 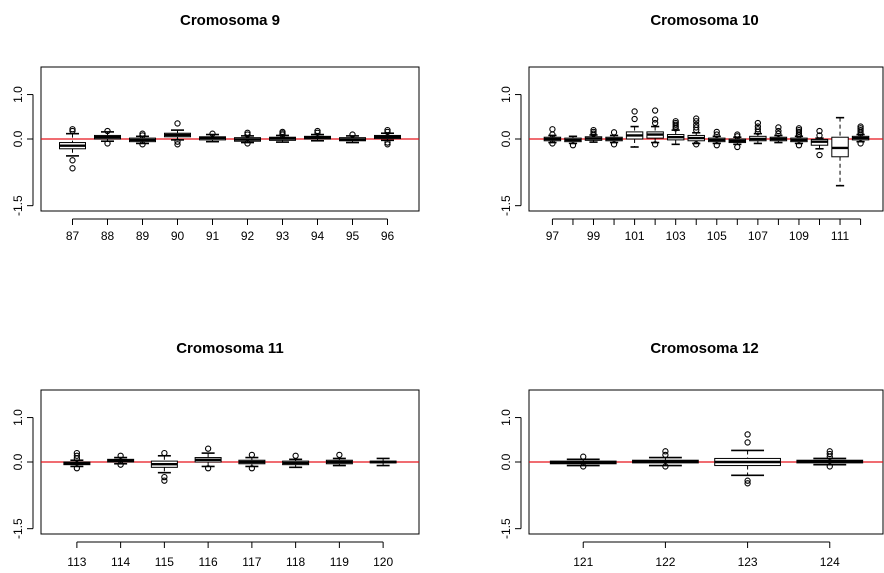 What do you see at coordinates (318, 236) in the screenshot?
I see `x-tick-label: 94` at bounding box center [318, 236].